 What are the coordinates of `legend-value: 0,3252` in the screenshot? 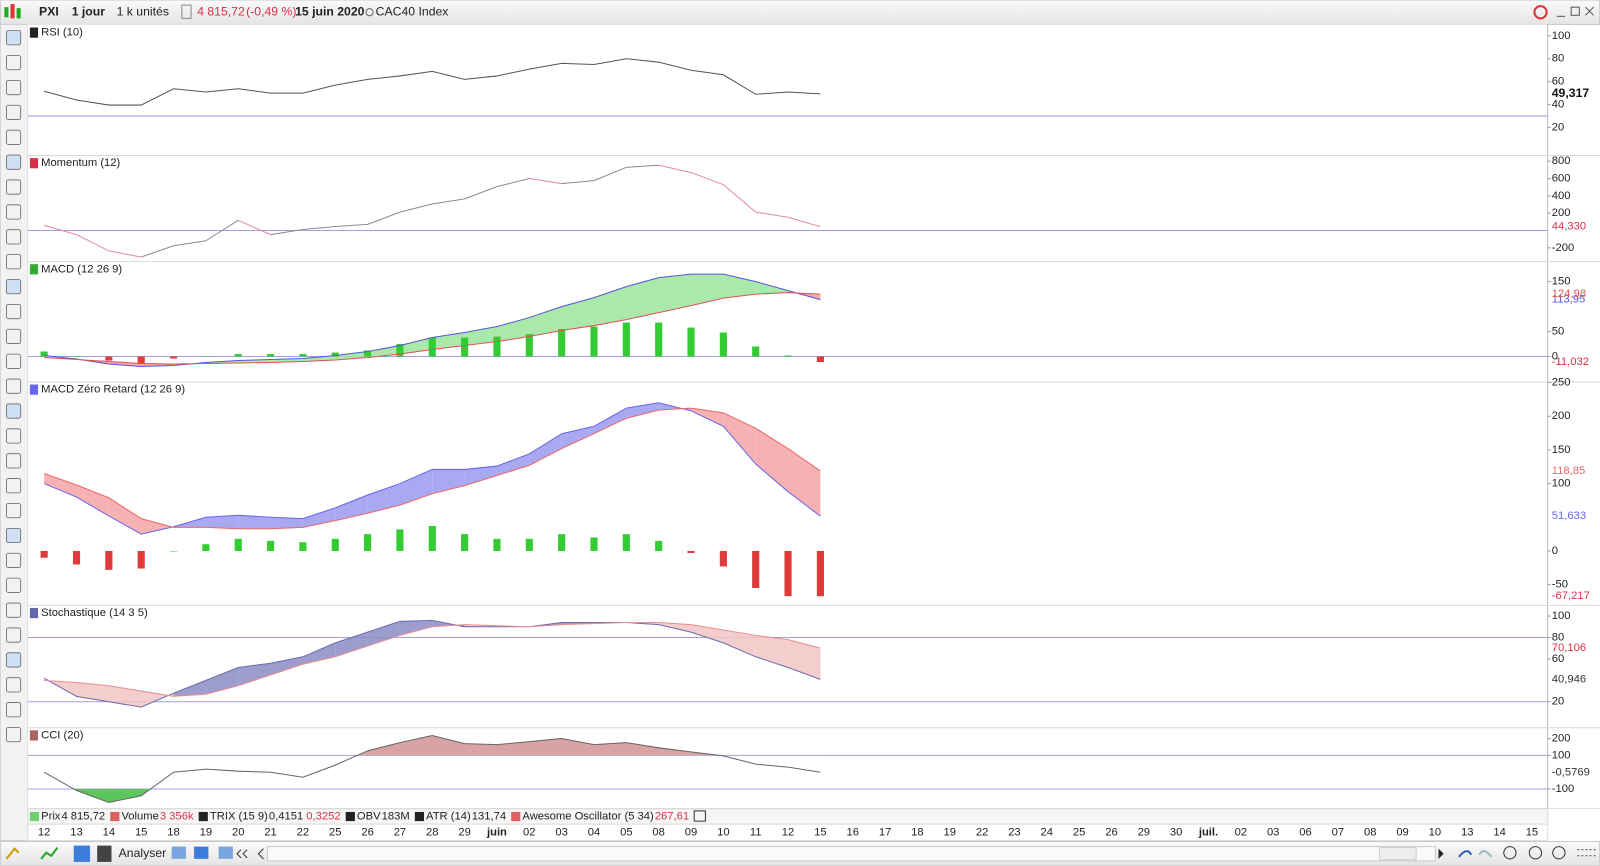 It's located at (323, 816).